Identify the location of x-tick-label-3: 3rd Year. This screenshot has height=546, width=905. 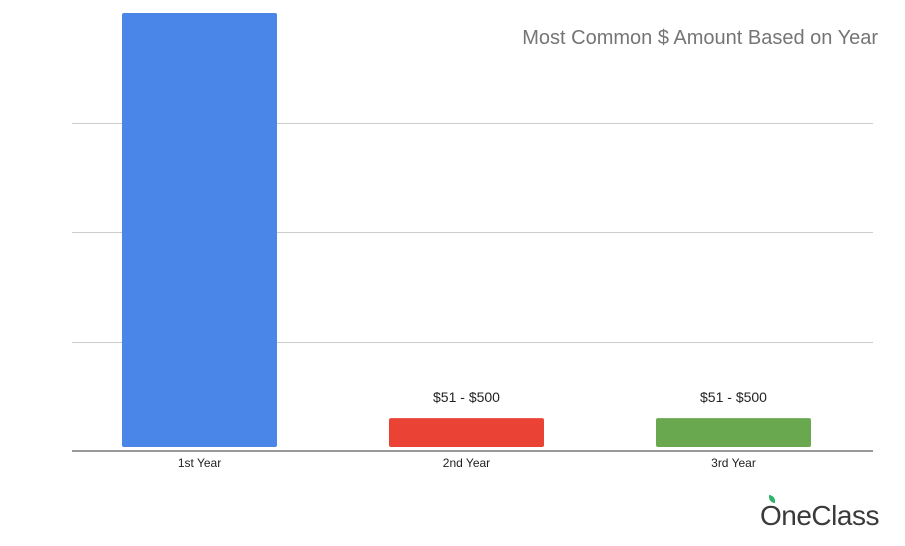
(733, 463).